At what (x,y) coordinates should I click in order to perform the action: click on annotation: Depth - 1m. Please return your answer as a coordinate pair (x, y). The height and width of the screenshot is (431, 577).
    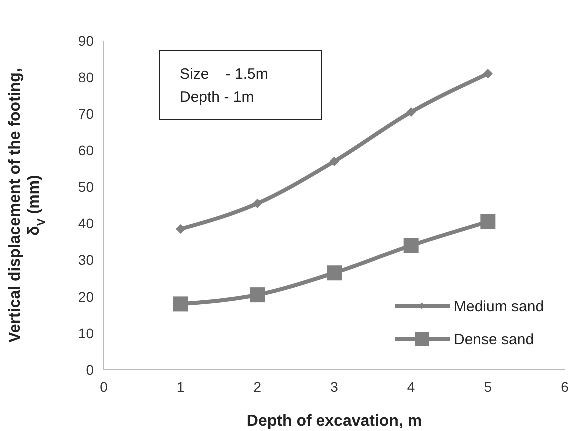
    Looking at the image, I should click on (217, 97).